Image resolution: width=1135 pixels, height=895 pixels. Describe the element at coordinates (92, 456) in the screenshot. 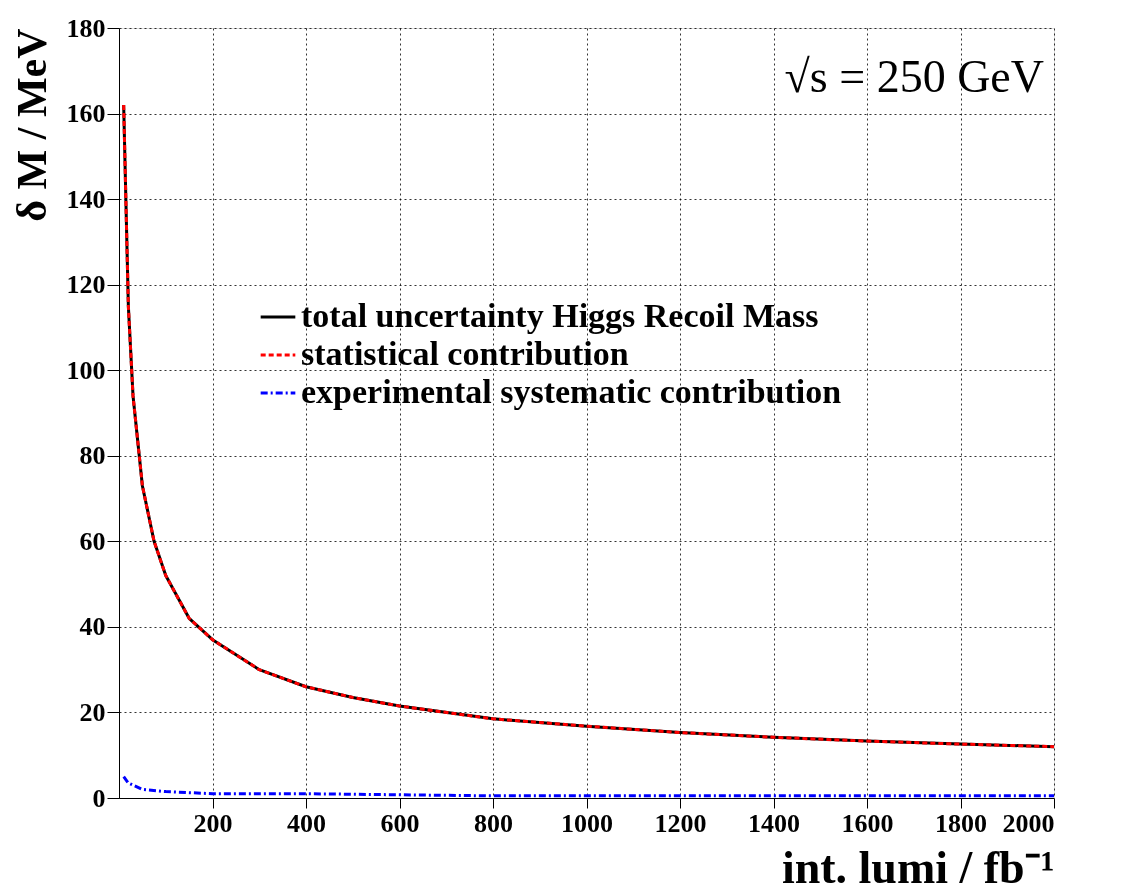

I see `y-tick-label: 80` at that location.